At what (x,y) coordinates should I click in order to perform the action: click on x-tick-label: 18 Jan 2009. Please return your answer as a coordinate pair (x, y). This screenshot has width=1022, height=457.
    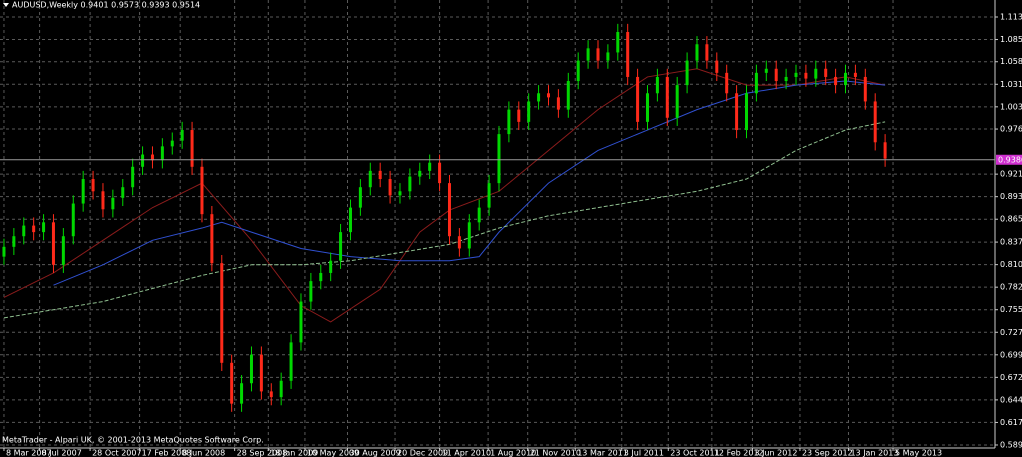
    Looking at the image, I should click on (294, 453).